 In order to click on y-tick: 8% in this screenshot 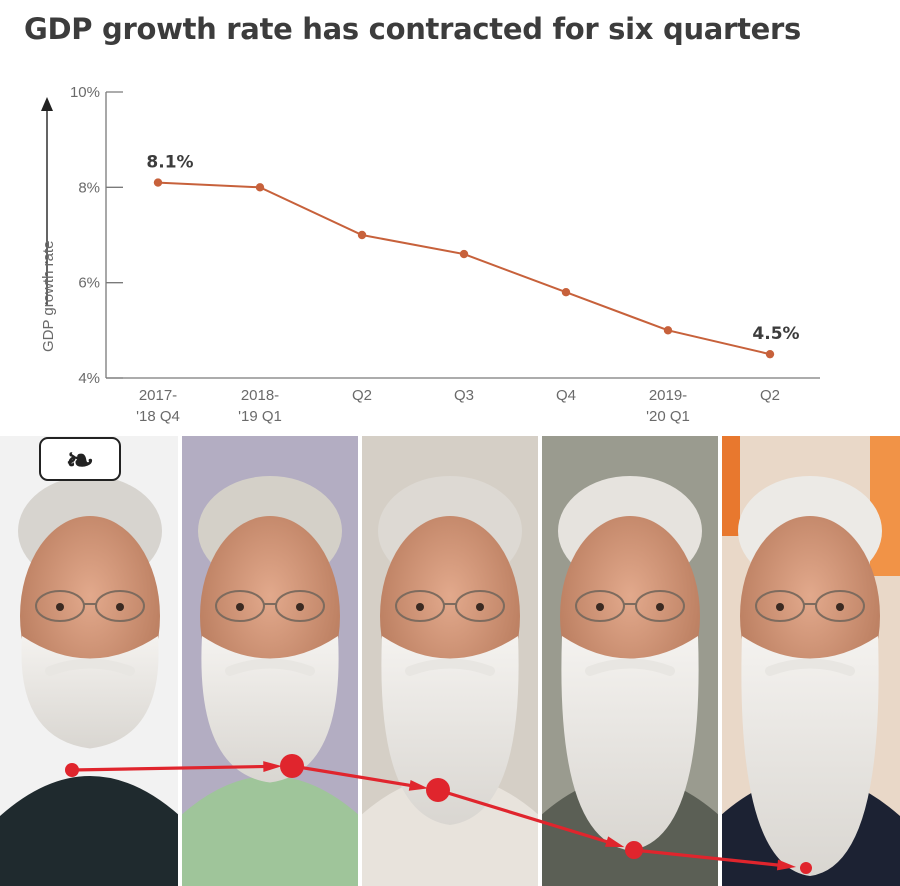, I will do `click(100, 187)`.